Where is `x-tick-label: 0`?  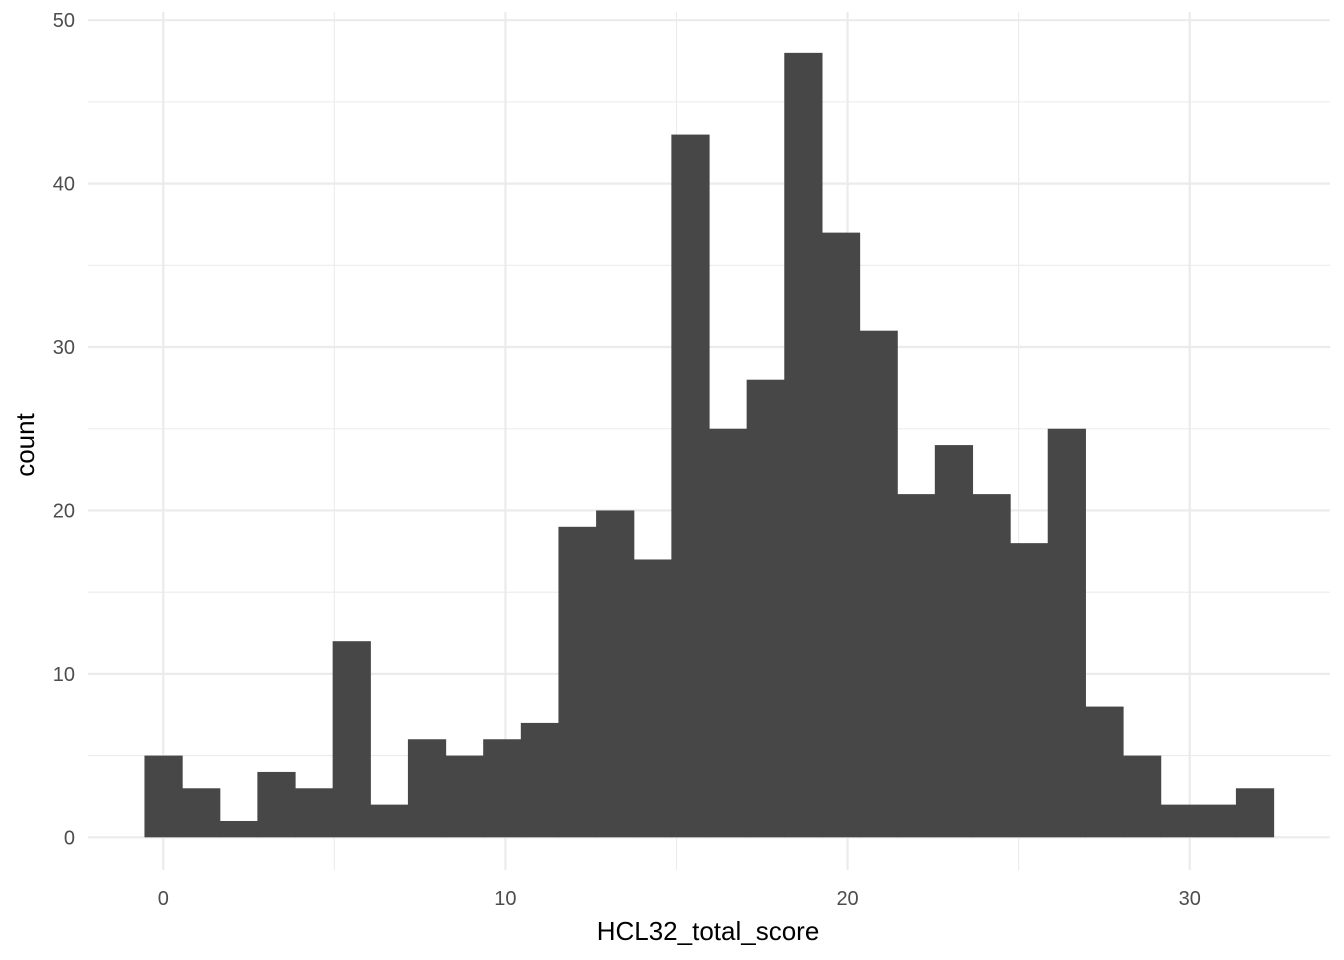 x-tick-label: 0 is located at coordinates (163, 899).